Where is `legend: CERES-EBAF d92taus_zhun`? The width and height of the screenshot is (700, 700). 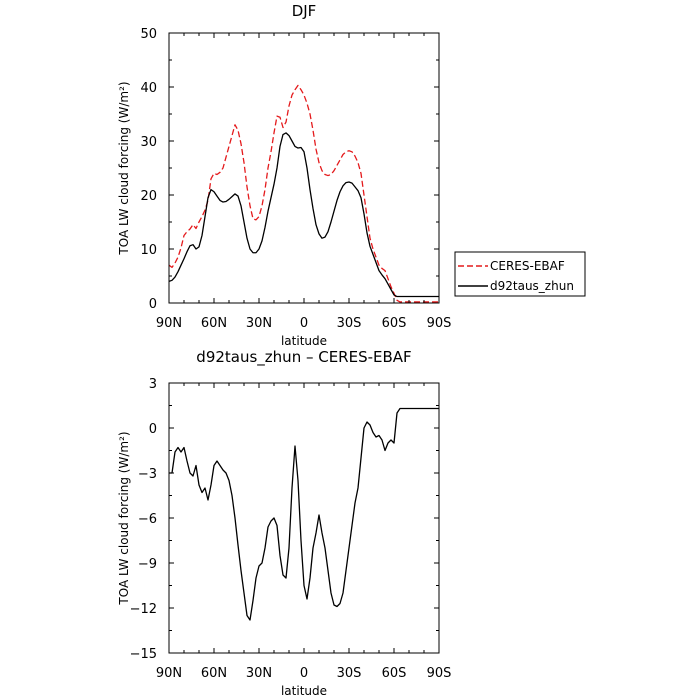
legend: CERES-EBAF d92taus_zhun is located at coordinates (520, 274).